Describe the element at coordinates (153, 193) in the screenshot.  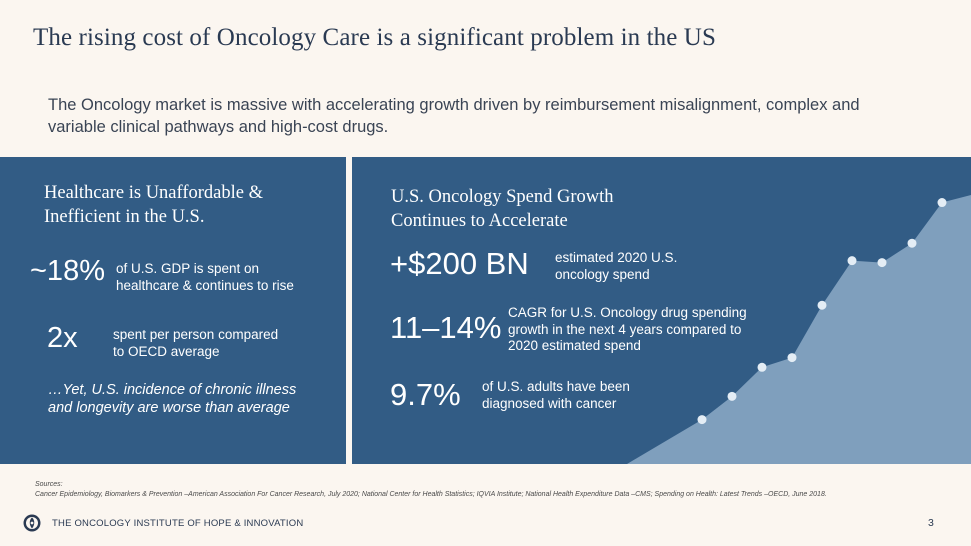
I see `left-heading-line1: Healthcare is Unaffordable &` at that location.